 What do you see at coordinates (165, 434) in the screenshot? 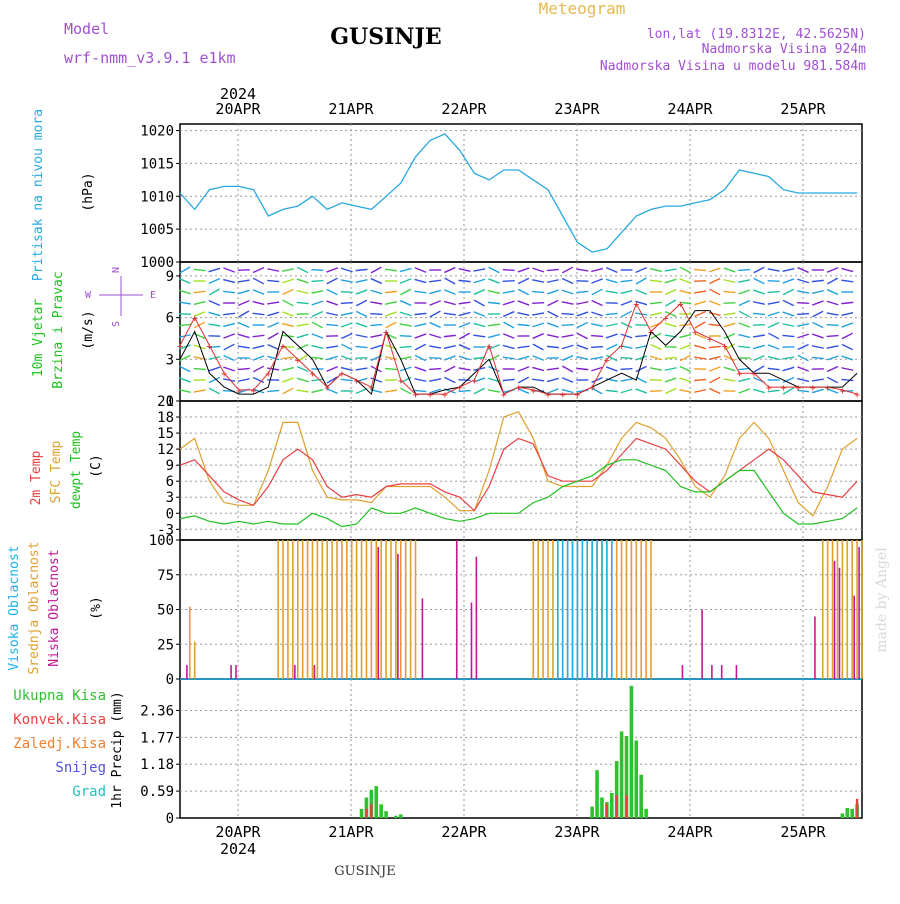
I see `y-tick-label: 15` at bounding box center [165, 434].